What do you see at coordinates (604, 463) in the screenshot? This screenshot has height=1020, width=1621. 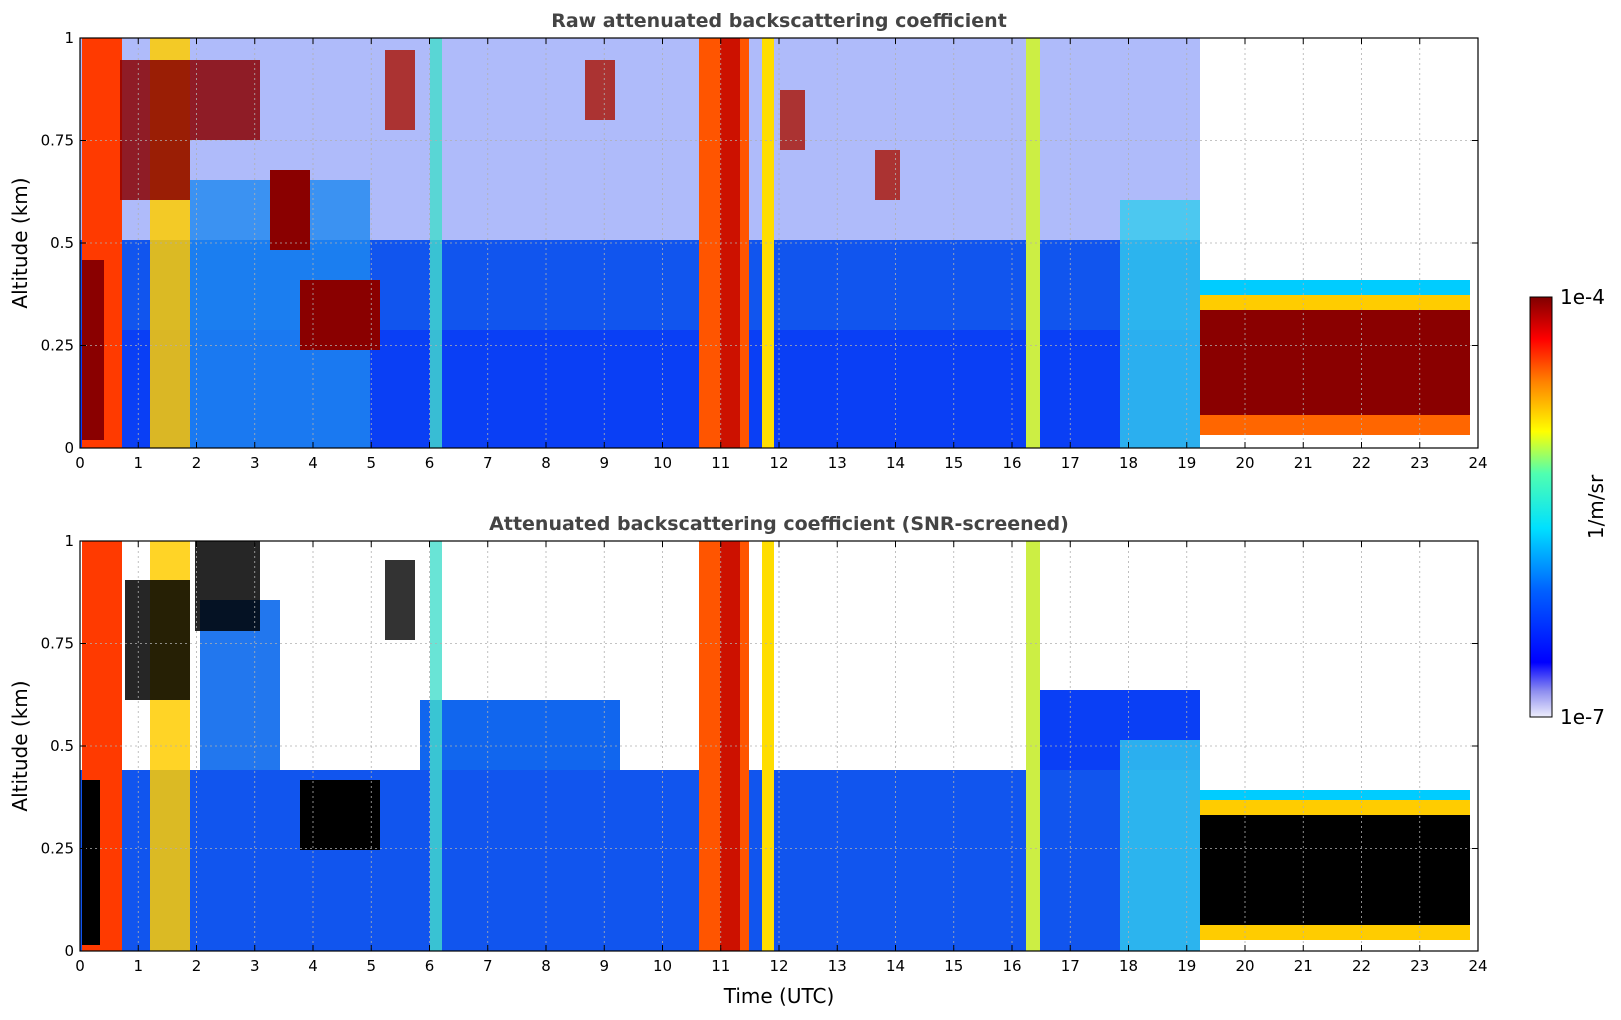 I see `panel-raw-x-tick-label: 9` at bounding box center [604, 463].